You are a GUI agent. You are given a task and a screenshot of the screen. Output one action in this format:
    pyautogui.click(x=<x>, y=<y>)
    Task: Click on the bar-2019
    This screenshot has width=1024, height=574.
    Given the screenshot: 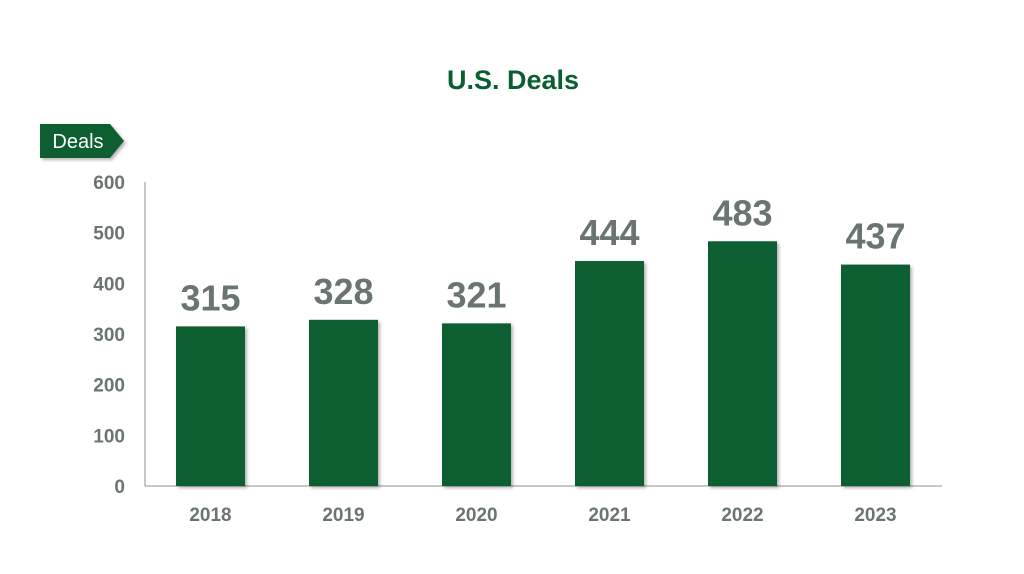 What is the action you would take?
    pyautogui.click(x=343, y=402)
    